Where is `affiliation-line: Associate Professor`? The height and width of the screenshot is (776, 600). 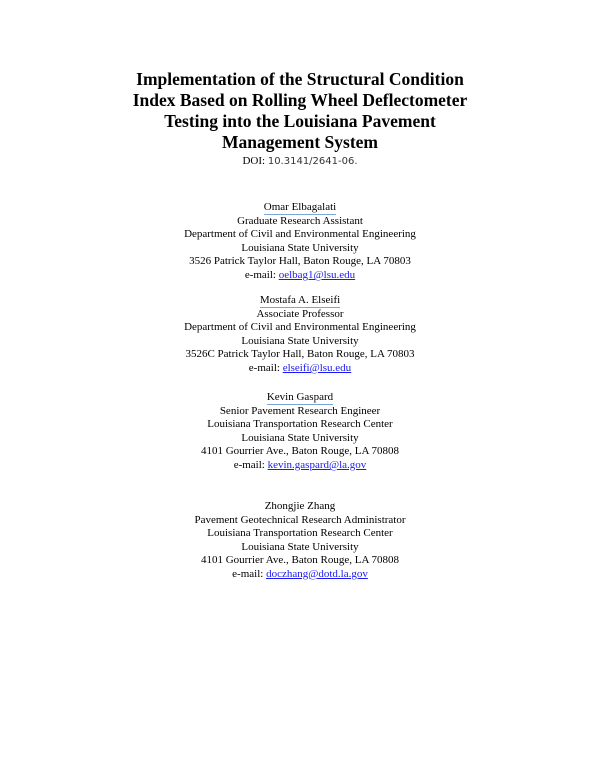 affiliation-line: Associate Professor is located at coordinates (300, 313).